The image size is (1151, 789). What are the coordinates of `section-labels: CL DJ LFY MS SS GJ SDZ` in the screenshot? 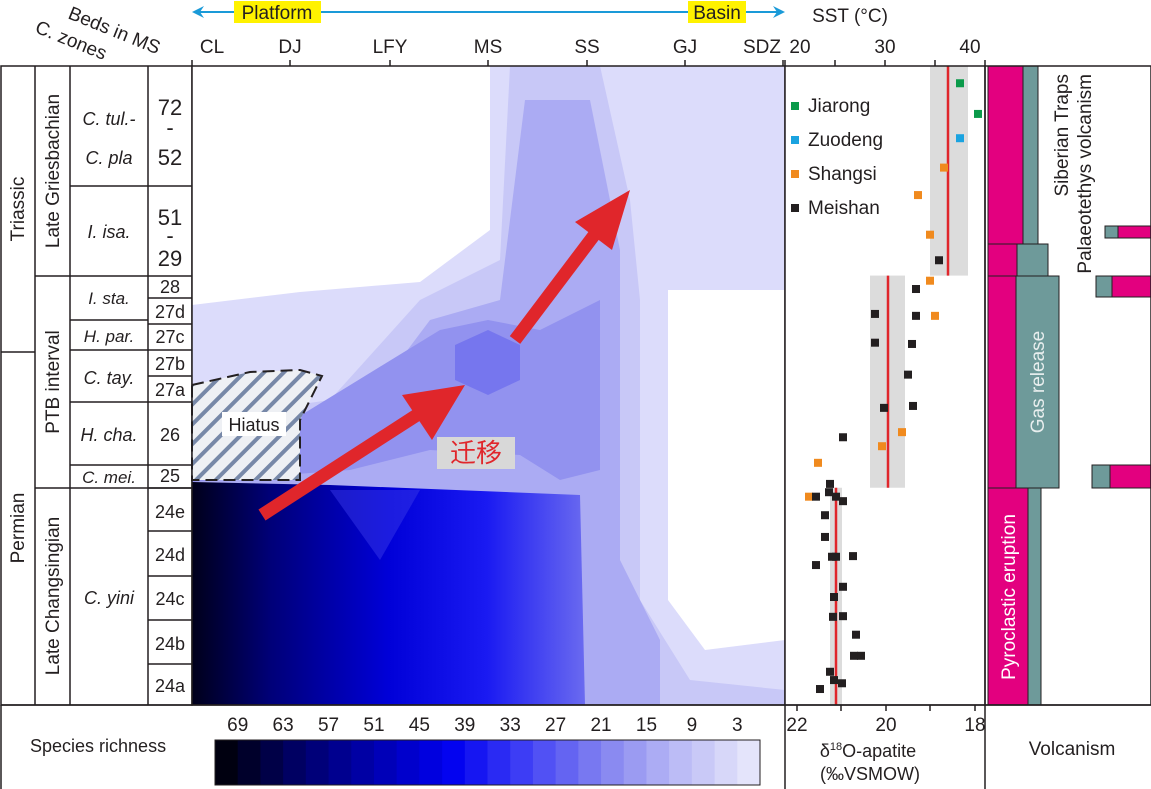 It's located at (487, 51).